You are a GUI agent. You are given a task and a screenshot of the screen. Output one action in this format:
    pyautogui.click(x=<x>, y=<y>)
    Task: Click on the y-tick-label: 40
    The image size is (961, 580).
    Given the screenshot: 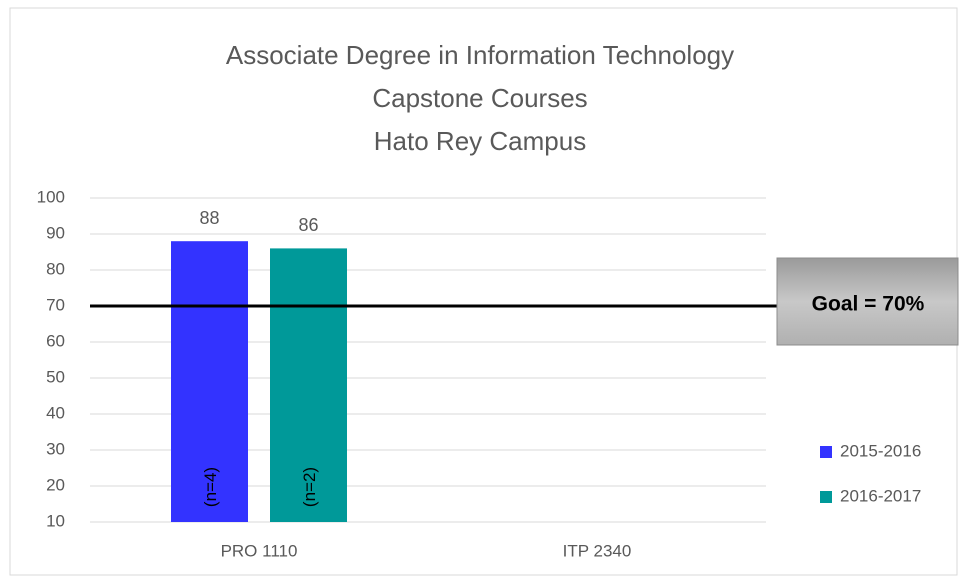 What is the action you would take?
    pyautogui.click(x=55, y=412)
    